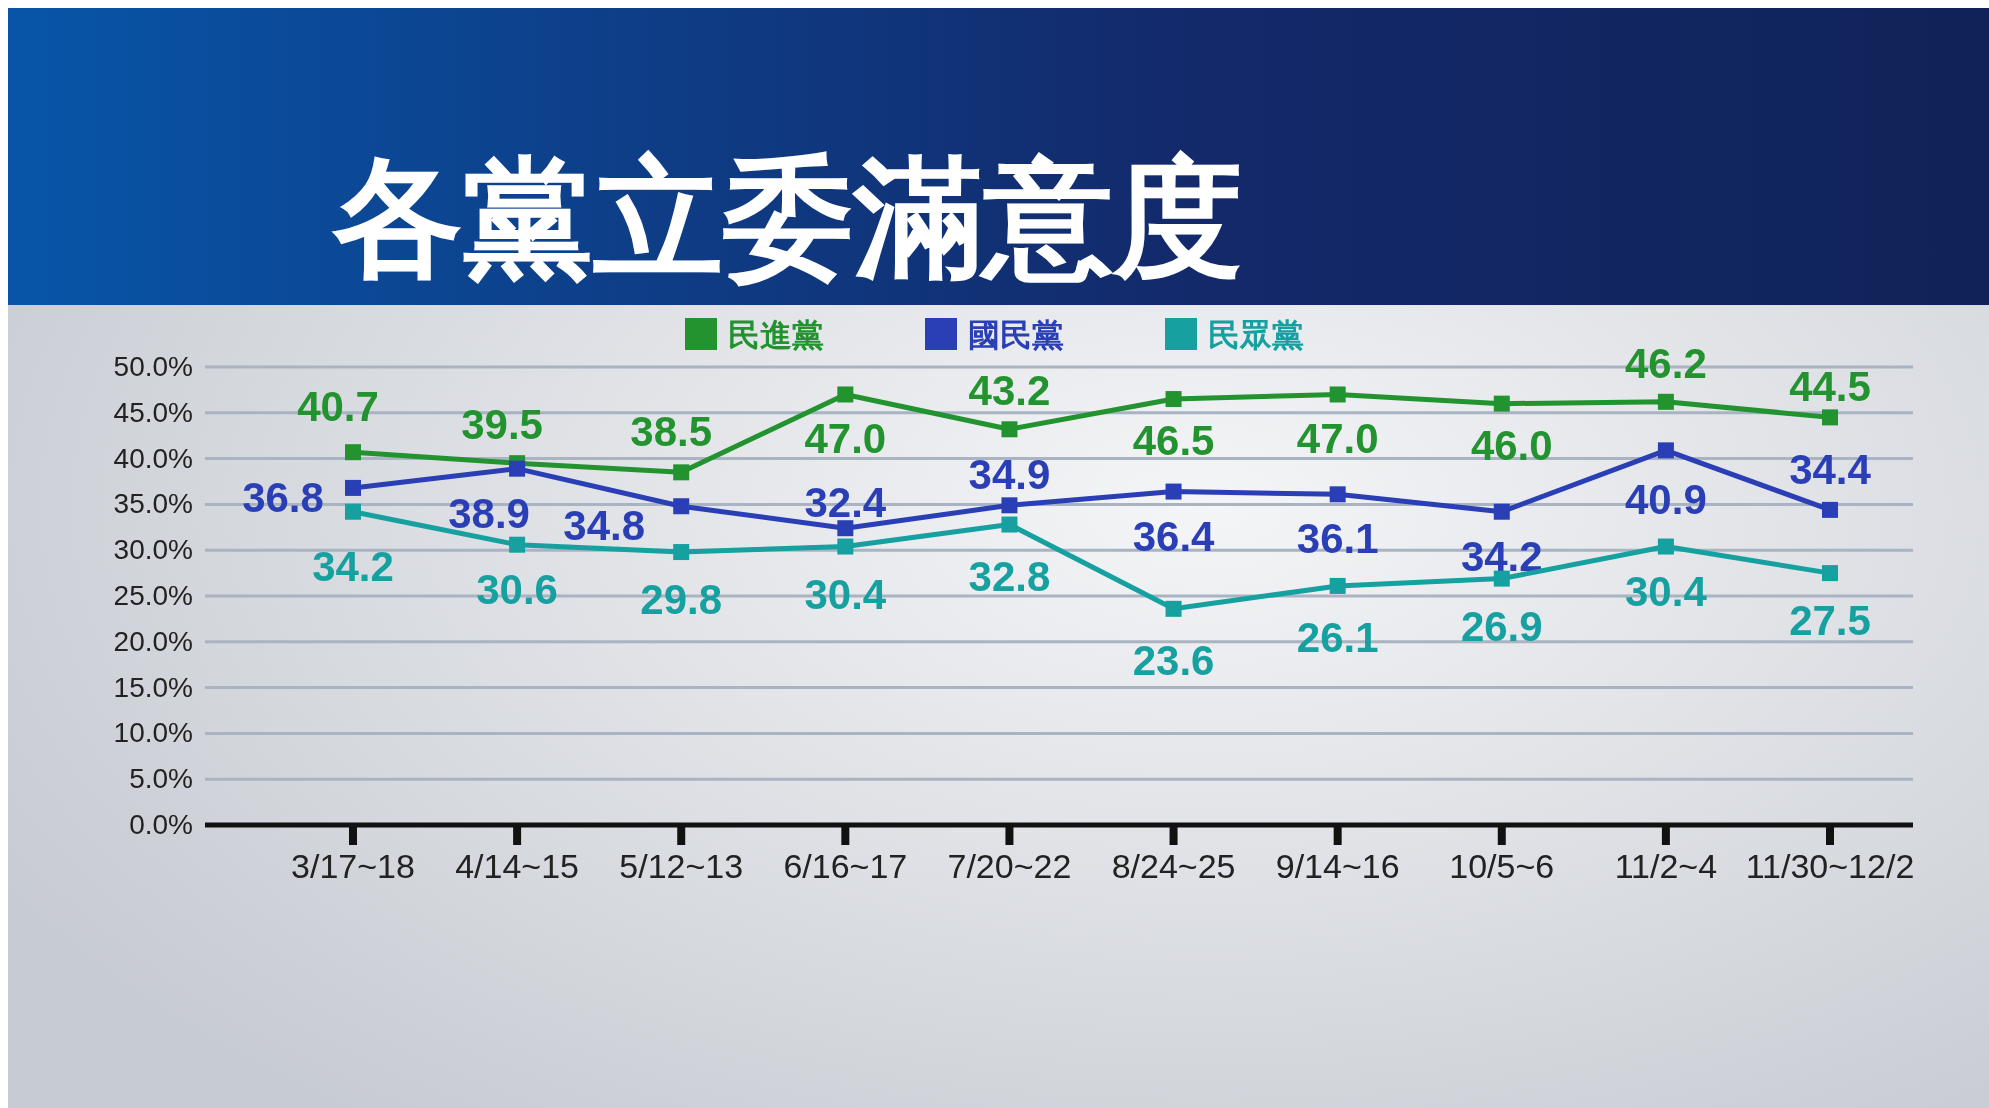  Describe the element at coordinates (1009, 866) in the screenshot. I see `x-tick-label: 7/20~22` at that location.